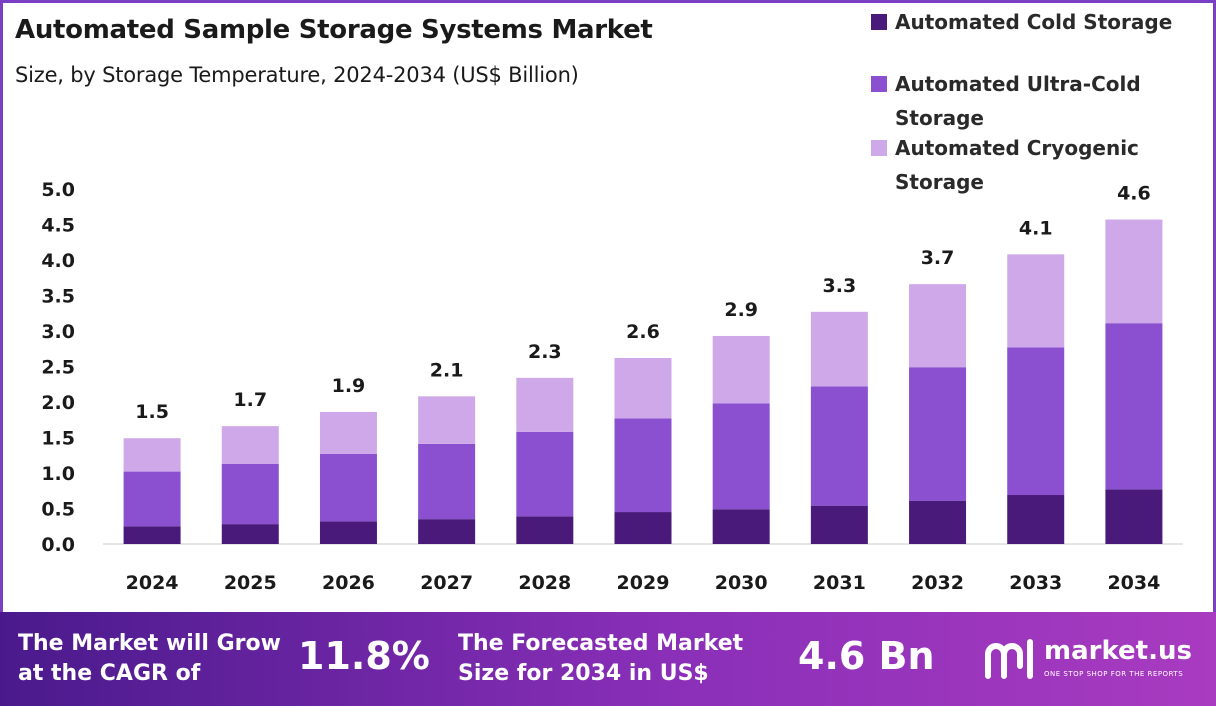  Describe the element at coordinates (1114, 674) in the screenshot. I see `logo-tagline: ONE STOP SHOP FOR THE REPORTS` at that location.